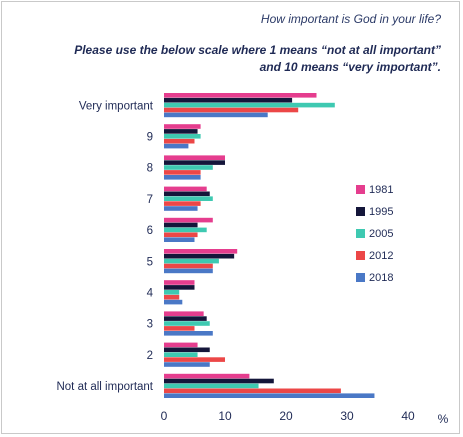 The height and width of the screenshot is (437, 463). What do you see at coordinates (116, 106) in the screenshot?
I see `category-label: Very important` at bounding box center [116, 106].